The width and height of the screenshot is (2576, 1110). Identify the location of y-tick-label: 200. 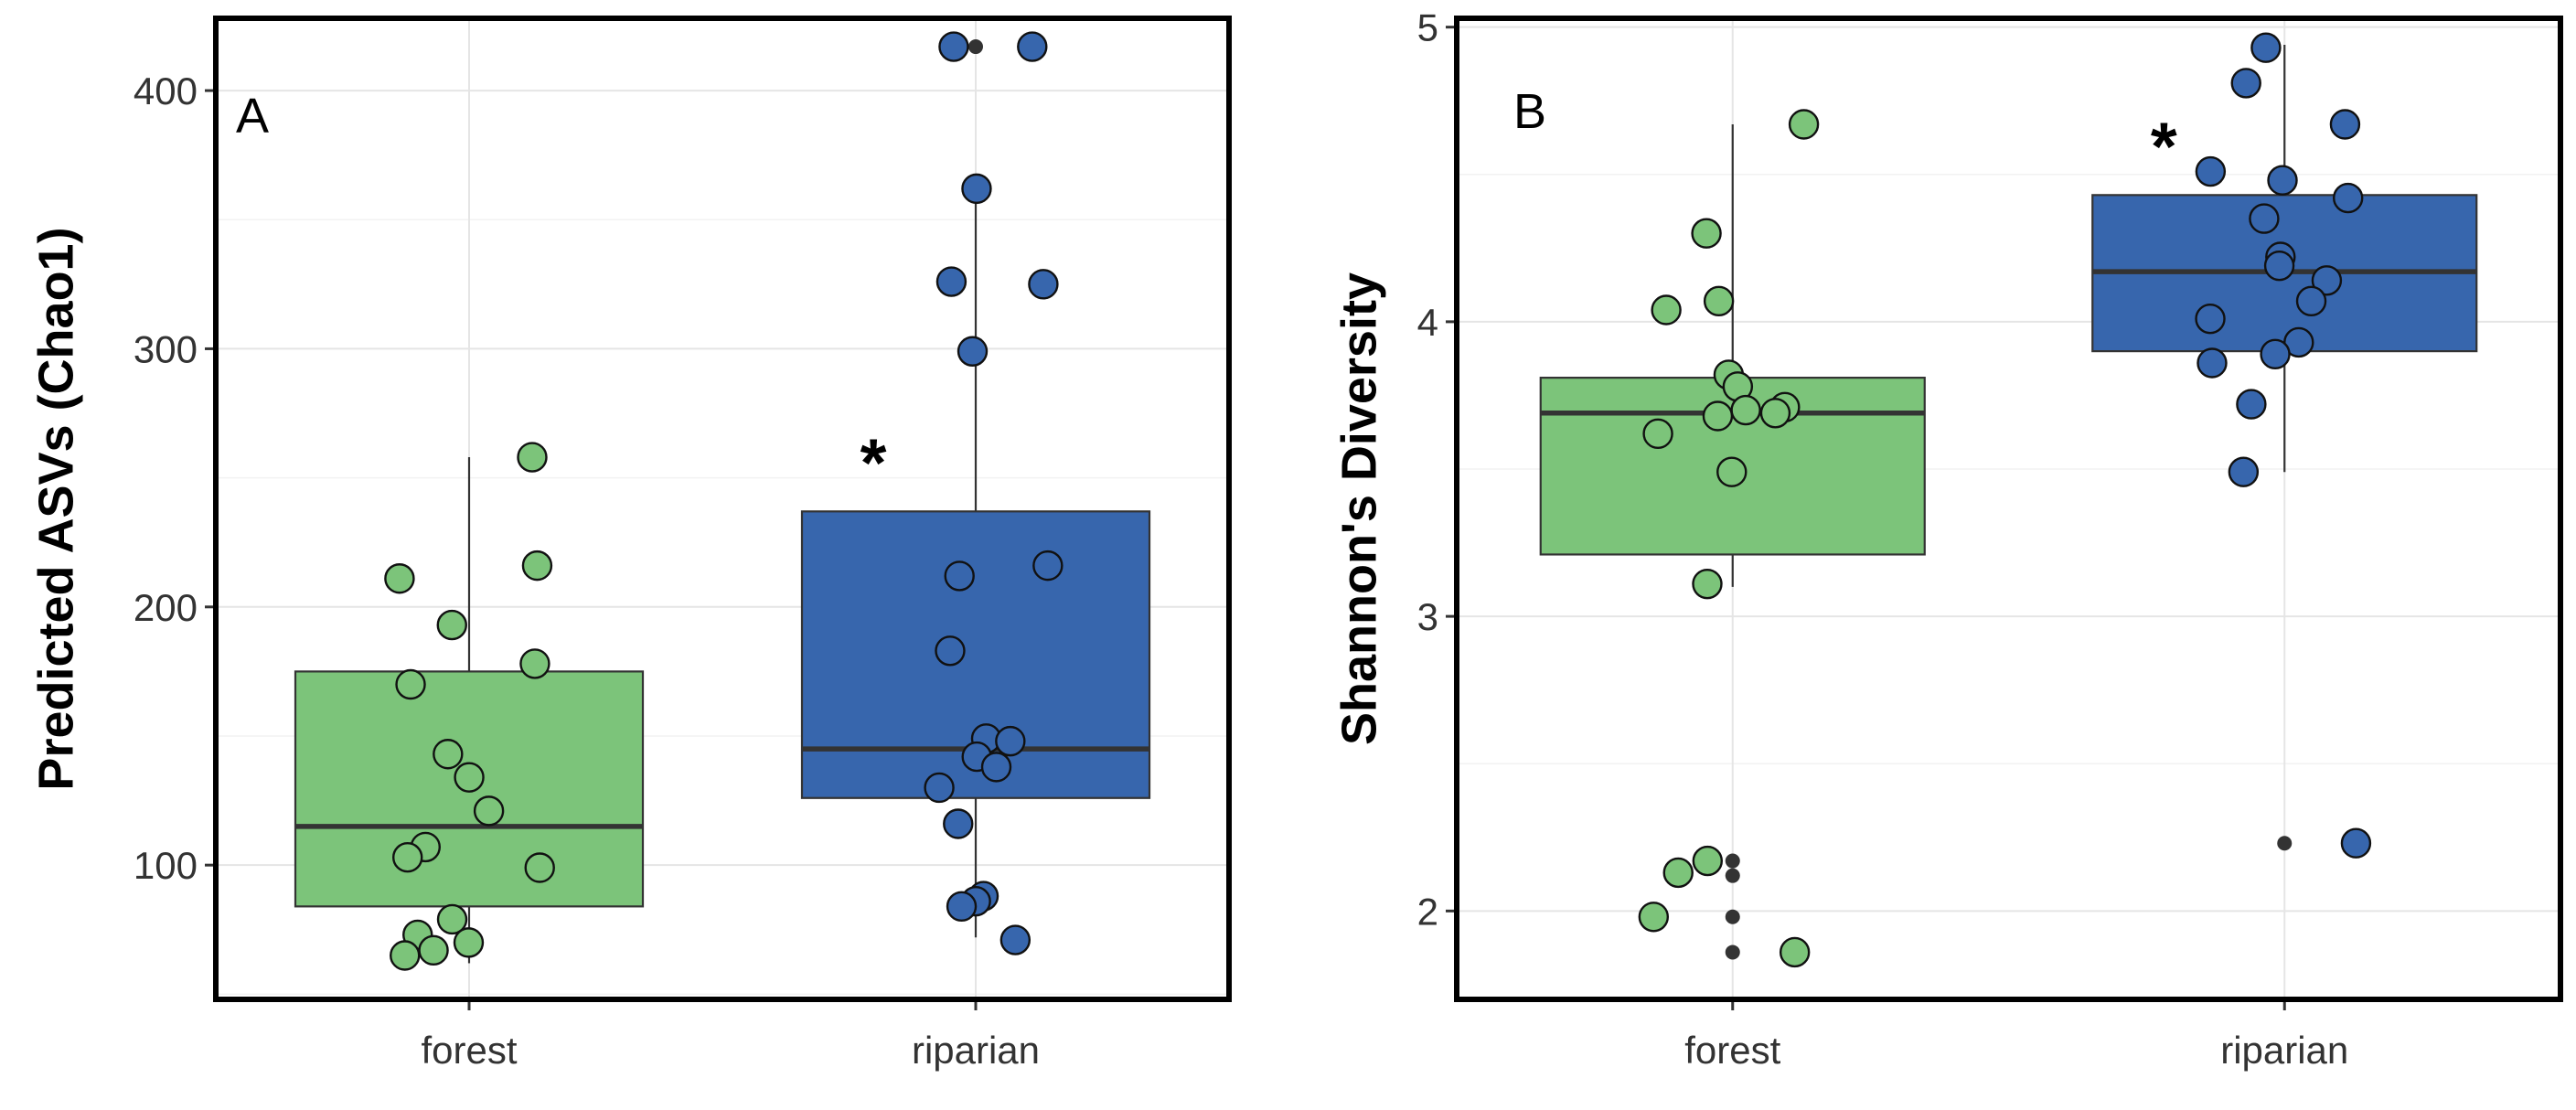
(166, 607).